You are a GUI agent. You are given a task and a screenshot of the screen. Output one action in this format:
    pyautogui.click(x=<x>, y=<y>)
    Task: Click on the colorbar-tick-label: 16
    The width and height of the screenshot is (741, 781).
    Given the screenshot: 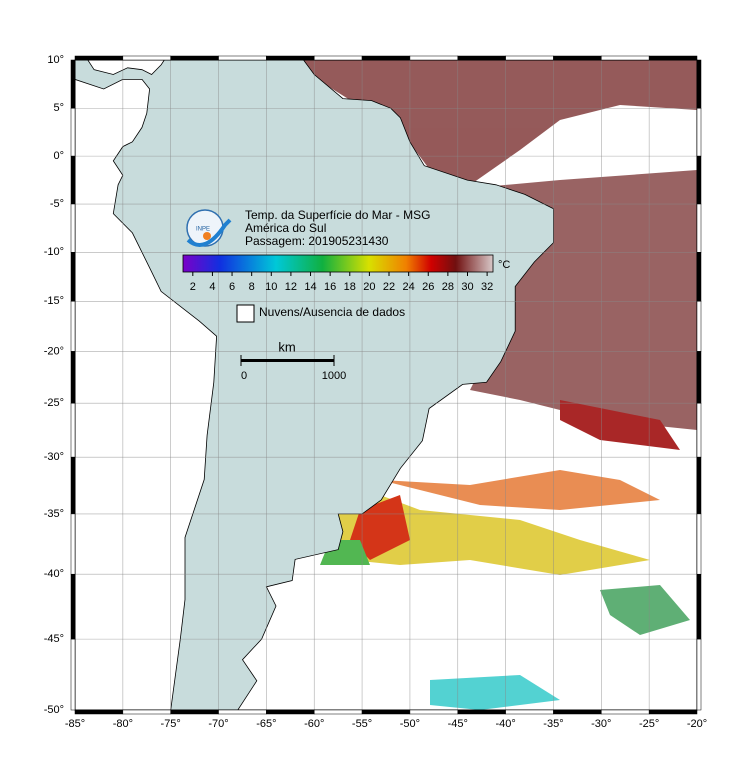 What is the action you would take?
    pyautogui.click(x=330, y=287)
    